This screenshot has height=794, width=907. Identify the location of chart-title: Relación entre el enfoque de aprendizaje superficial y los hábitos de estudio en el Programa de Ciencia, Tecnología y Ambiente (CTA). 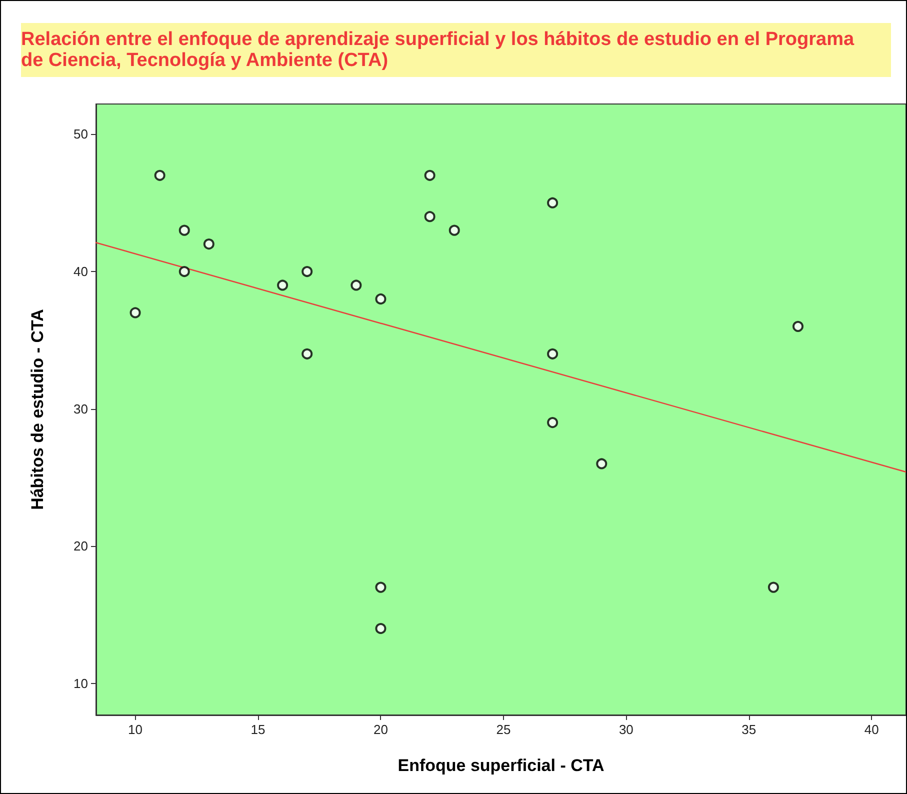
(440, 50).